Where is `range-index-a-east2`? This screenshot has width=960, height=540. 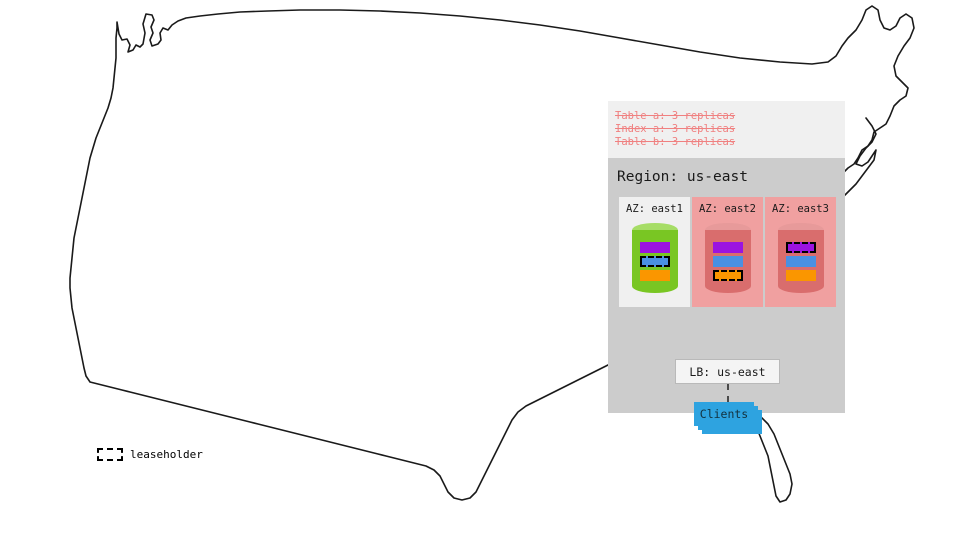
range-index-a-east2 is located at coordinates (727, 261).